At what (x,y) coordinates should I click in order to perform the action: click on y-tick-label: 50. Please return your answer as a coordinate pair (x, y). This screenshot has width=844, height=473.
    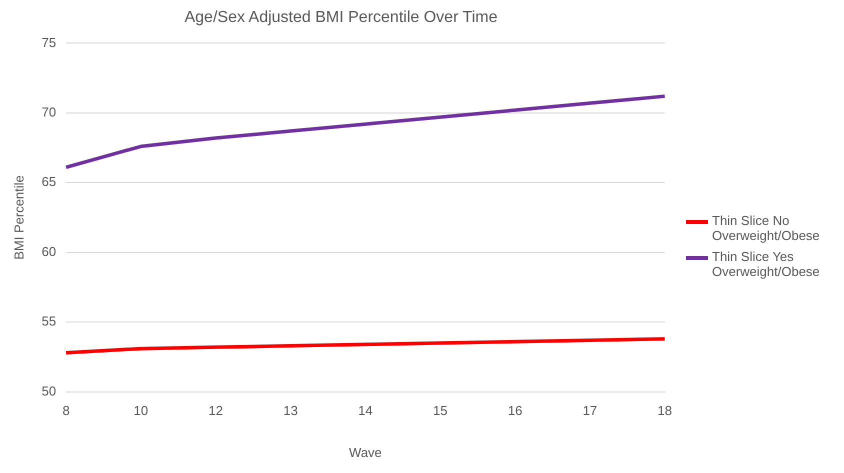
    Looking at the image, I should click on (49, 390).